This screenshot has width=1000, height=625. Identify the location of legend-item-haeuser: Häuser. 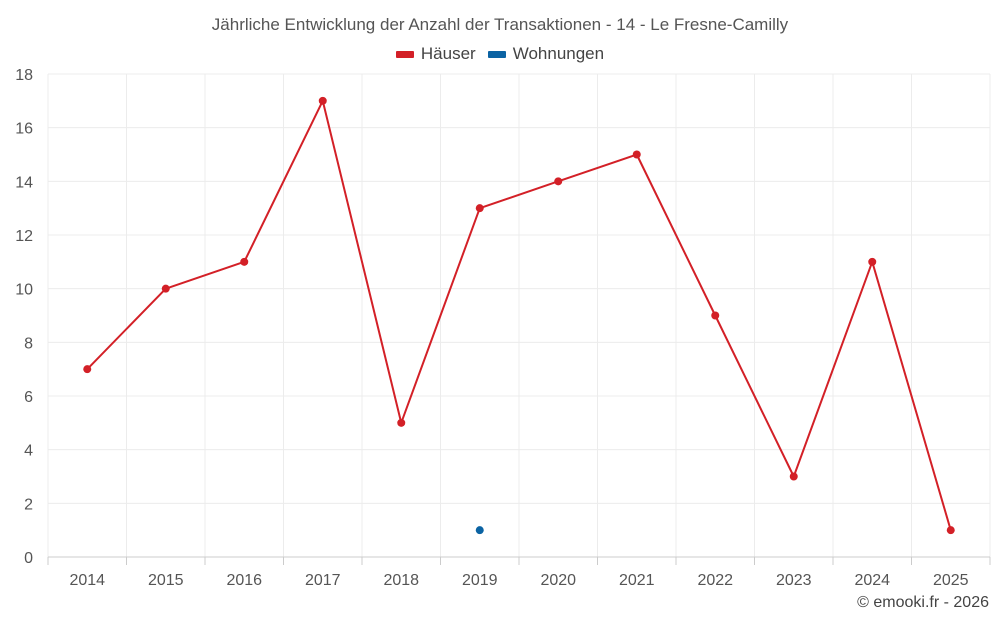
(435, 54).